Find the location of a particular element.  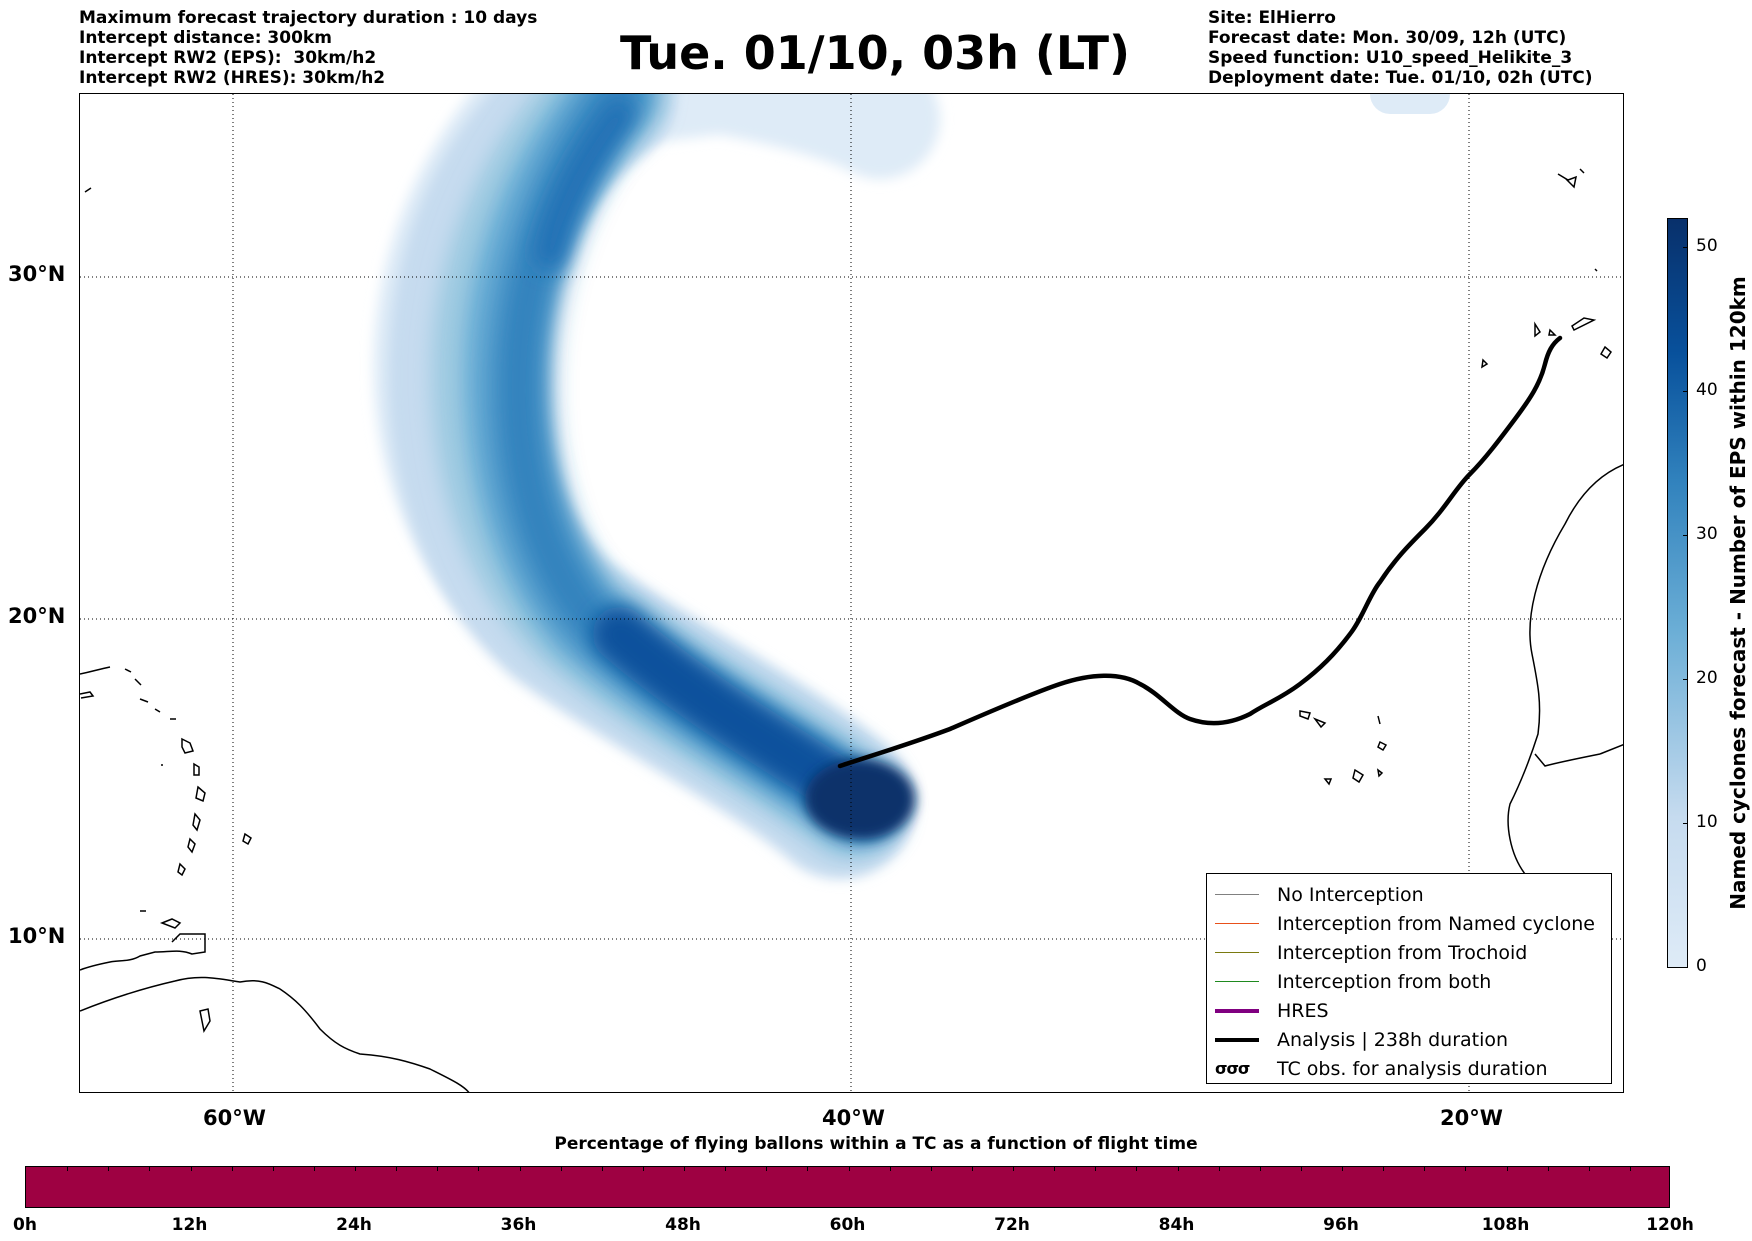

flight-tick-36h: 36h is located at coordinates (518, 1225).